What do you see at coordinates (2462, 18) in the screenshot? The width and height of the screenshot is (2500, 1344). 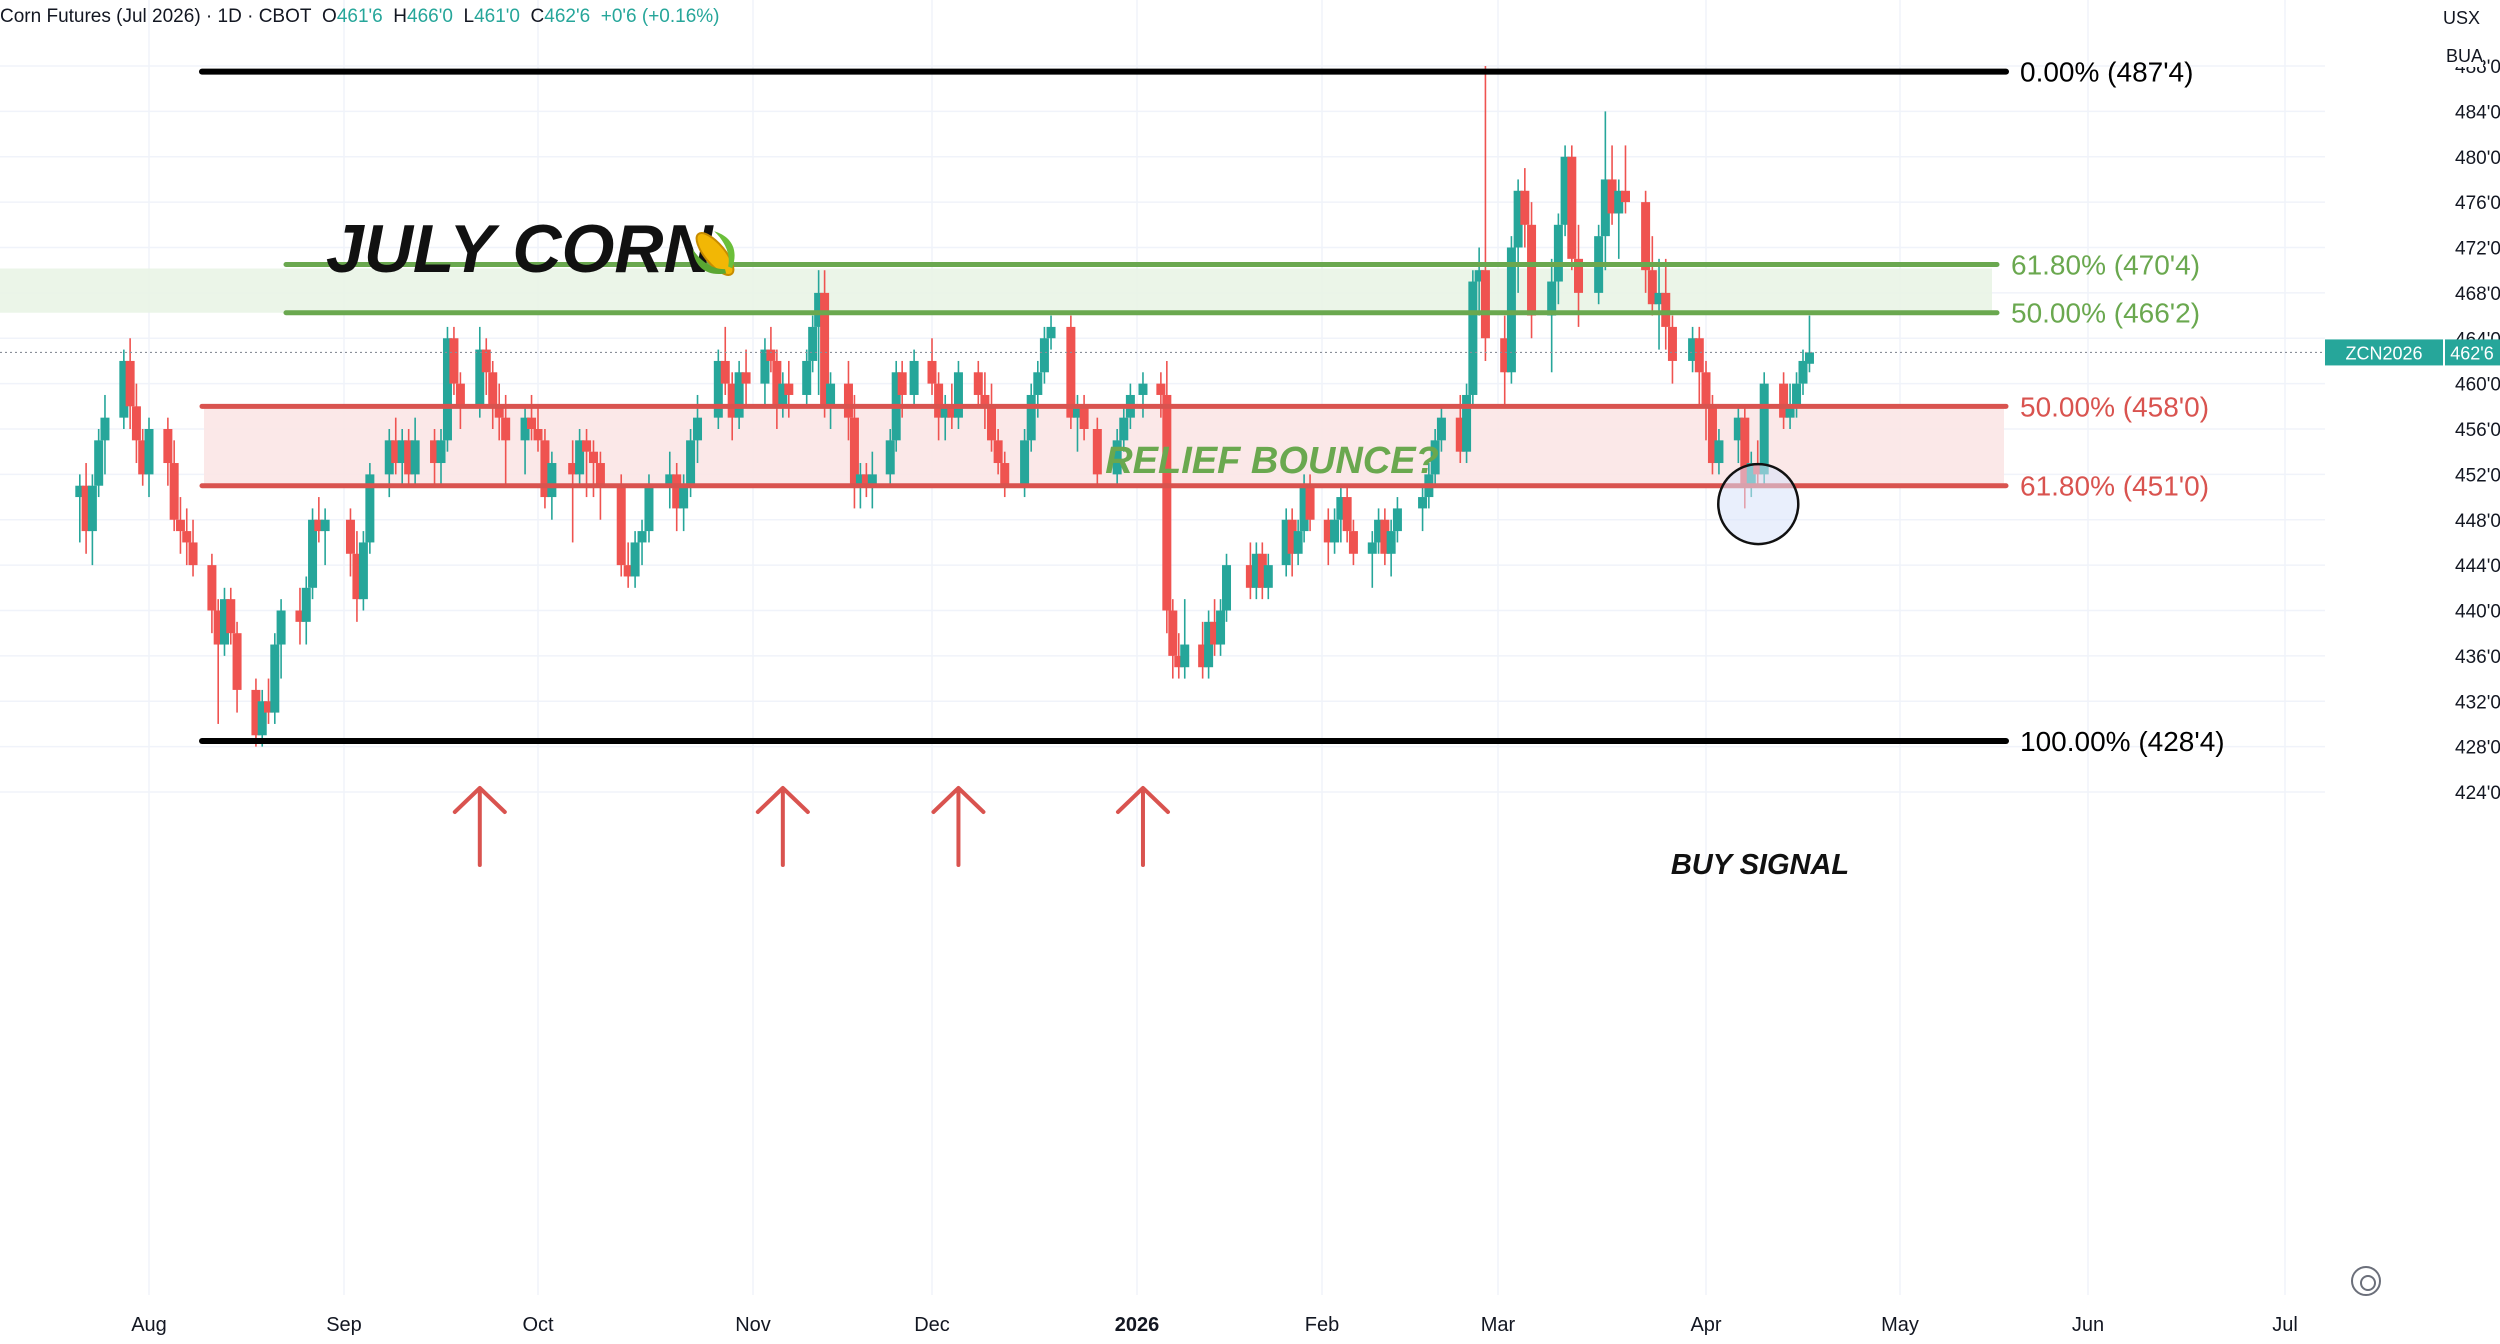 I see `currency-unit: USX` at bounding box center [2462, 18].